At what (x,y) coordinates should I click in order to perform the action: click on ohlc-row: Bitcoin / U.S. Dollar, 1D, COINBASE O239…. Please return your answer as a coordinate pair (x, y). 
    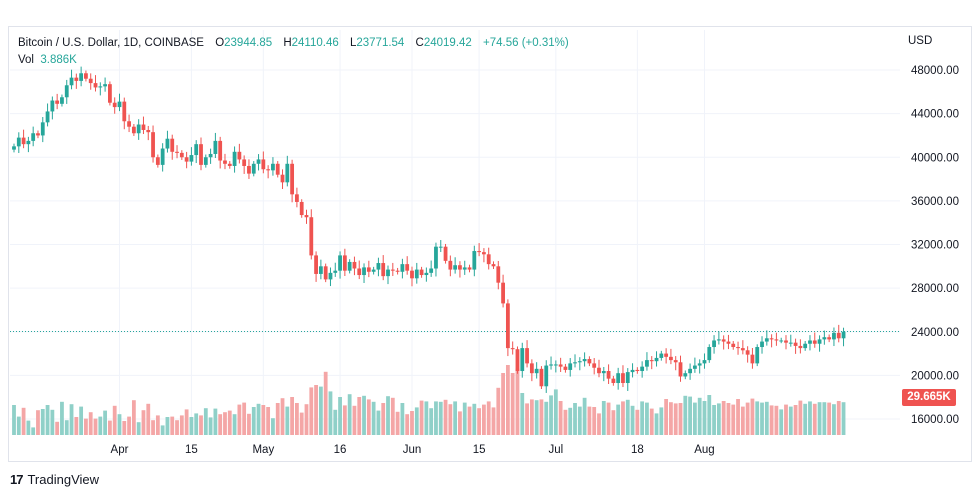
    Looking at the image, I should click on (293, 43).